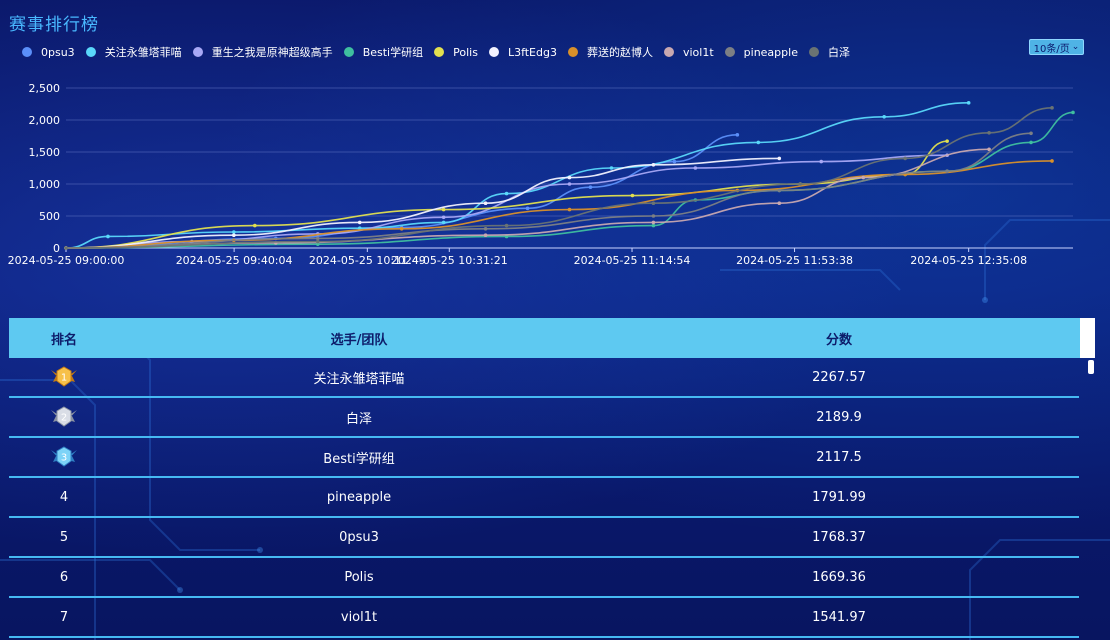 The image size is (1110, 640). What do you see at coordinates (761, 52) in the screenshot?
I see `legend-item: pineapple` at bounding box center [761, 52].